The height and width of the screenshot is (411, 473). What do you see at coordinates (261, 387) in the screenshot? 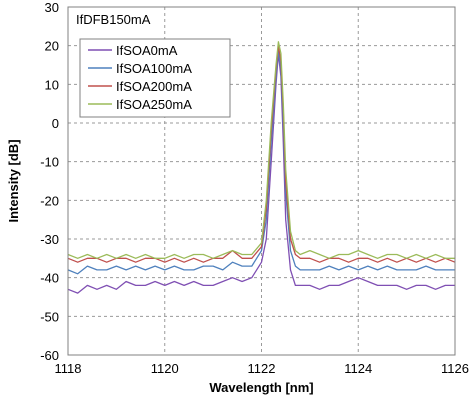
I see `x-axis-label: Wavelength [nm]` at bounding box center [261, 387].